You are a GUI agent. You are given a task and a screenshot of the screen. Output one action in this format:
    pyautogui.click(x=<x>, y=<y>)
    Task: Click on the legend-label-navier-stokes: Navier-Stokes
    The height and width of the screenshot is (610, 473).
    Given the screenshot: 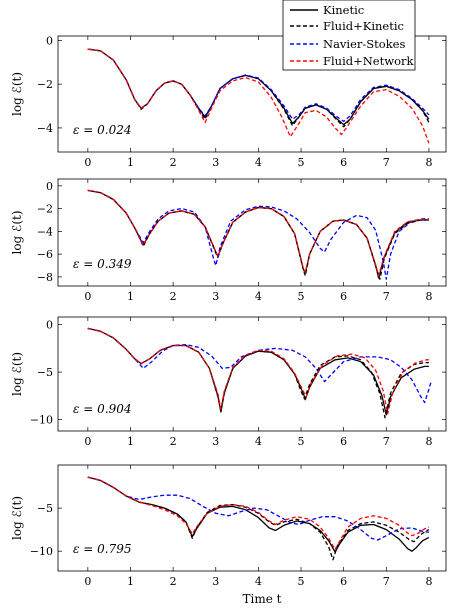 What is the action you would take?
    pyautogui.click(x=364, y=44)
    